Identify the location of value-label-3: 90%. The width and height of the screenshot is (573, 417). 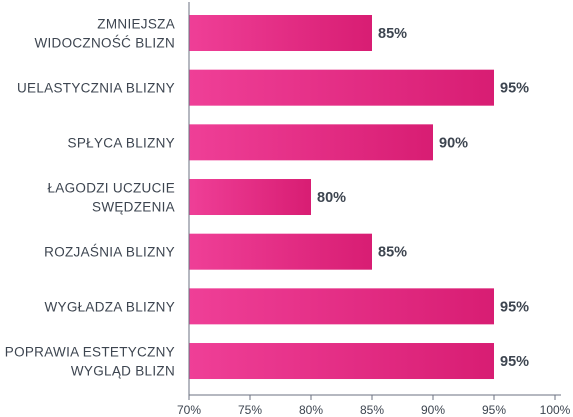
(453, 143).